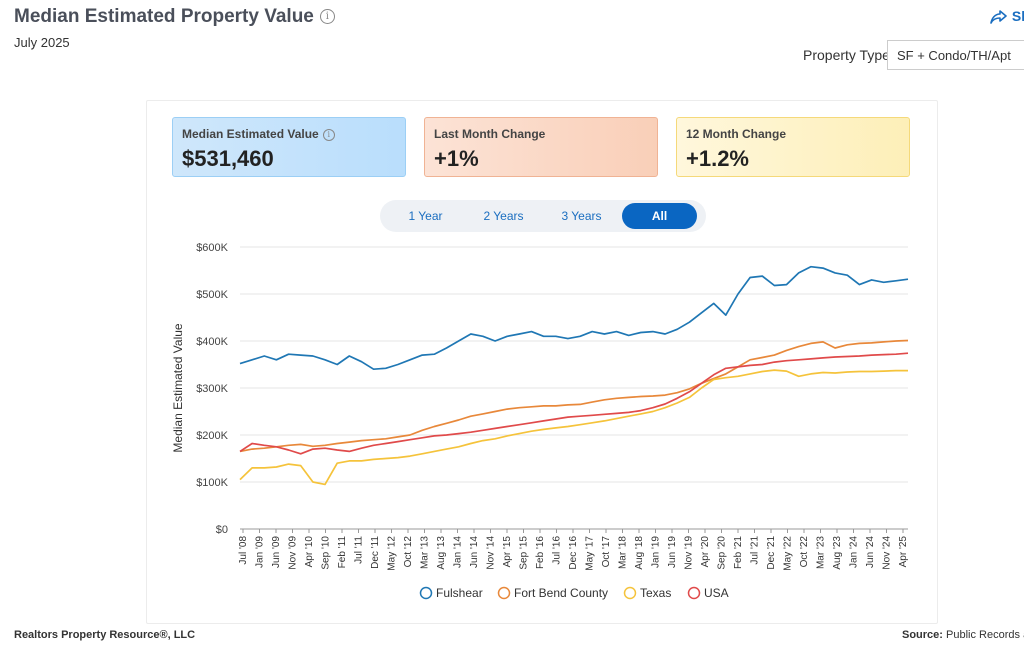 The image size is (1024, 646). I want to click on legend-label: Fort Bend County, so click(561, 593).